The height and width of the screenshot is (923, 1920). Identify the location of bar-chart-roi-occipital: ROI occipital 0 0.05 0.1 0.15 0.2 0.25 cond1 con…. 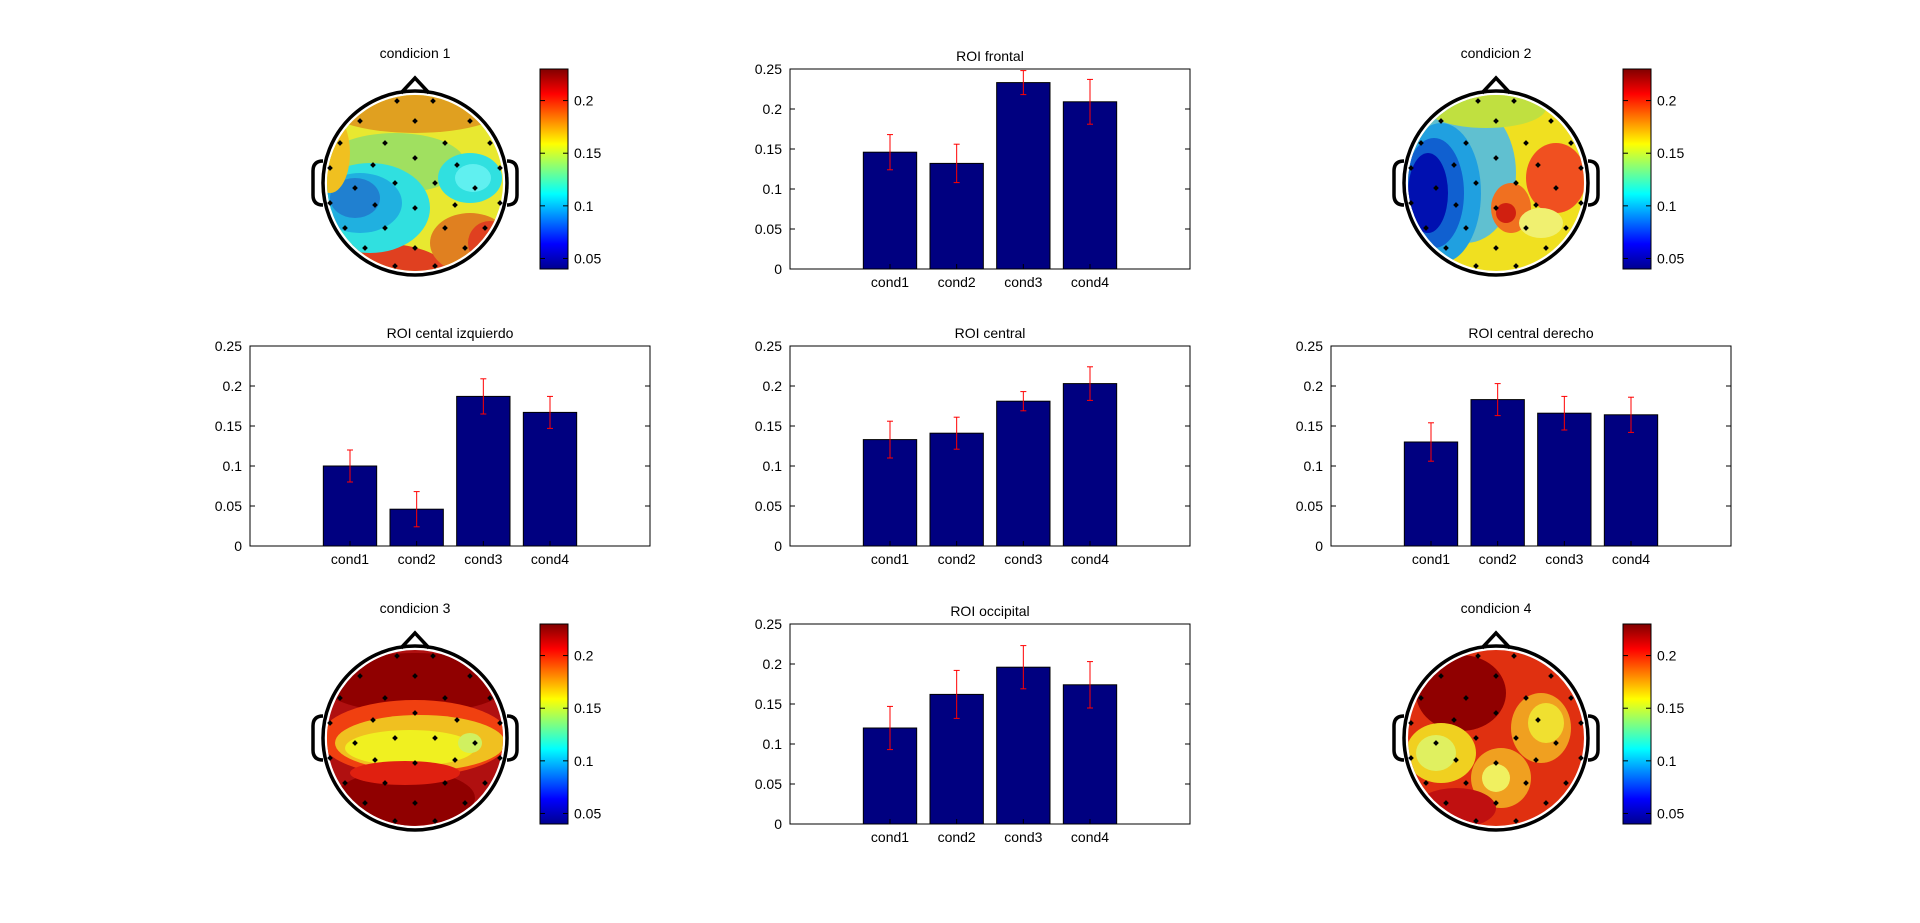
(973, 724).